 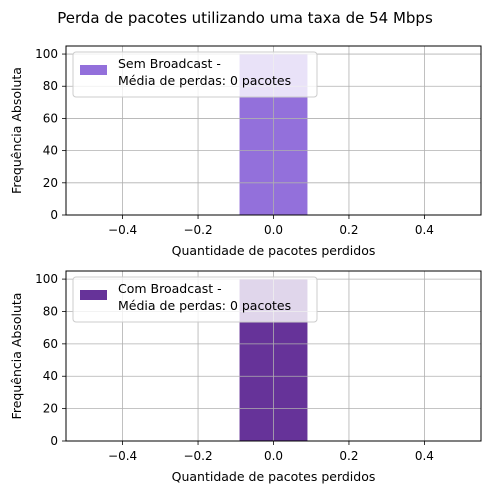 What do you see at coordinates (46, 54) in the screenshot?
I see `chart-top-y-tick-label: 100` at bounding box center [46, 54].